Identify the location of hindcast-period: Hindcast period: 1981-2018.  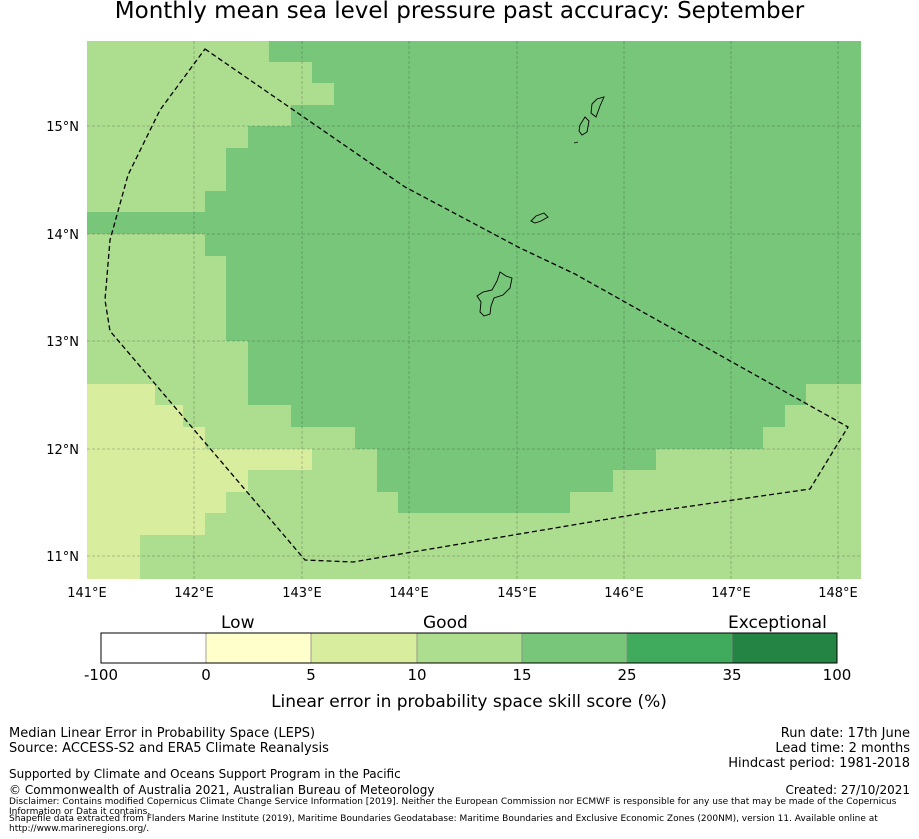
(819, 763).